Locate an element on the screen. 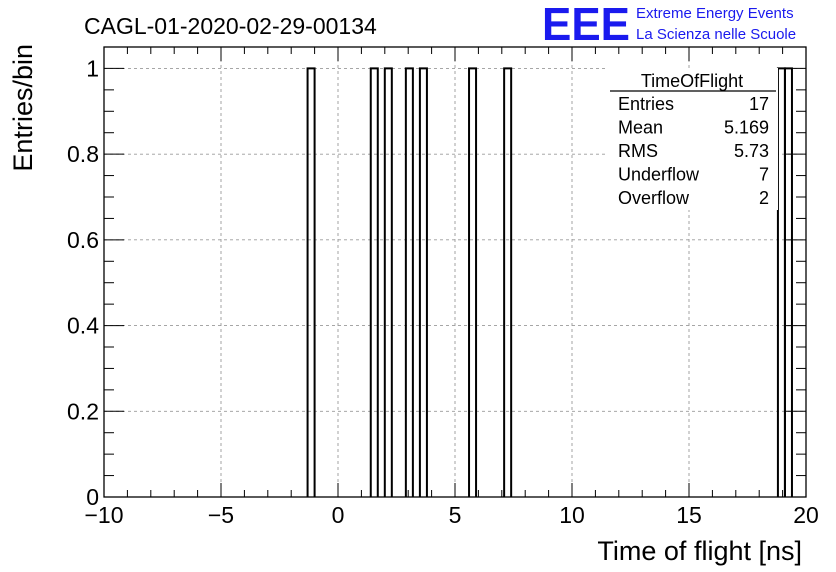 This screenshot has width=836, height=572. stats-row-label: Entries is located at coordinates (646, 104).